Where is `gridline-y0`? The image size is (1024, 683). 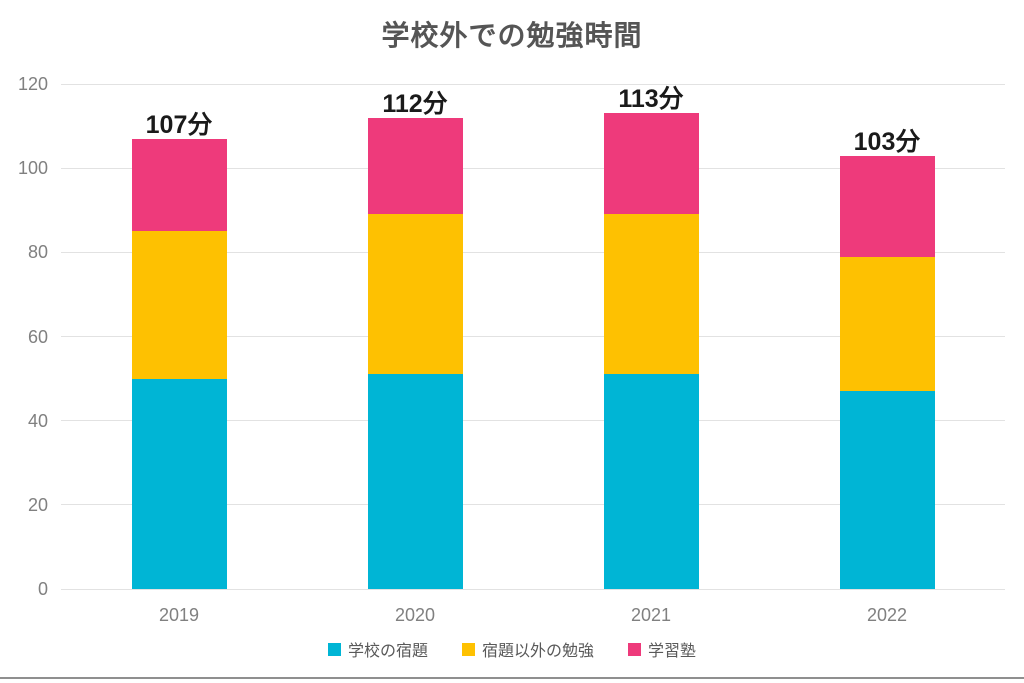 gridline-y0 is located at coordinates (533, 589).